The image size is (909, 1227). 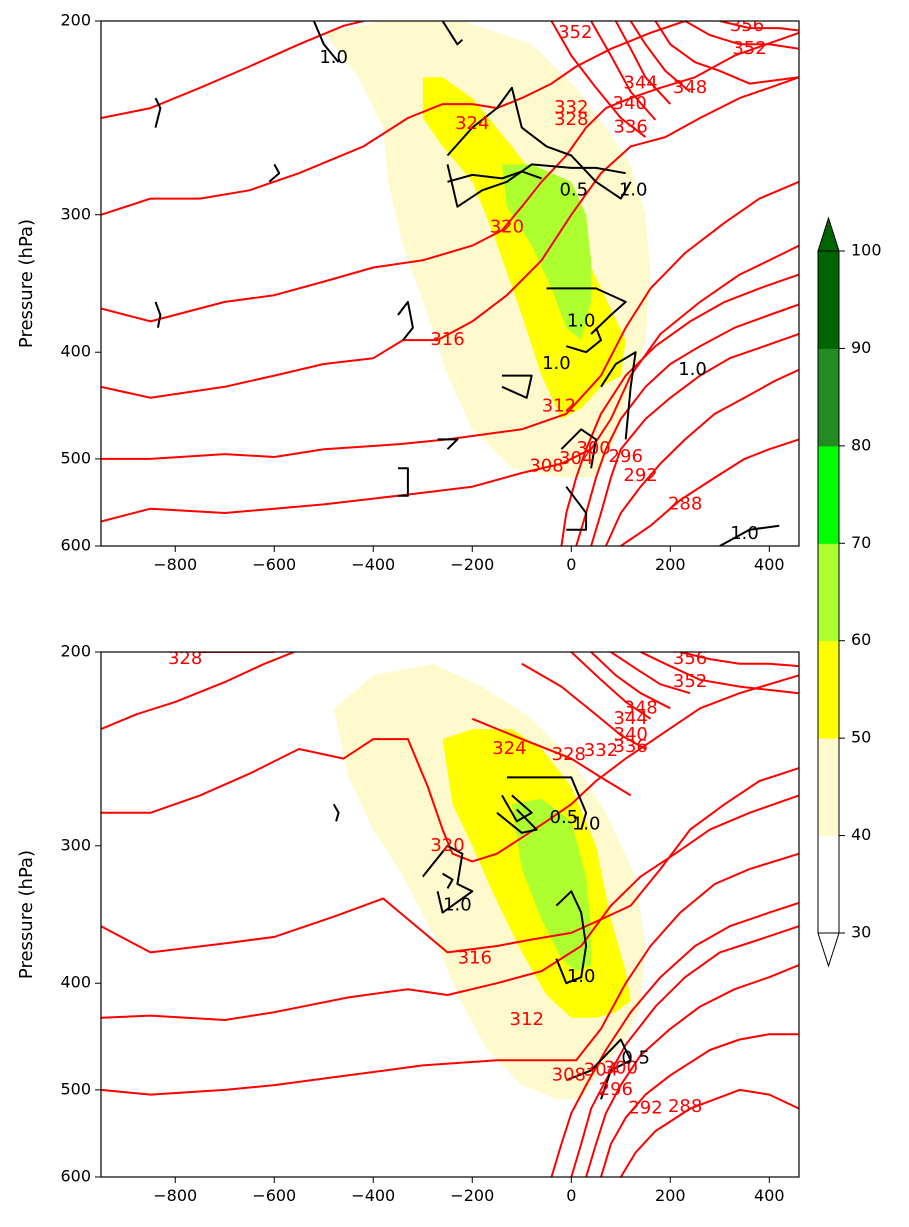 What do you see at coordinates (828, 234) in the screenshot?
I see `colorbar-extend-over` at bounding box center [828, 234].